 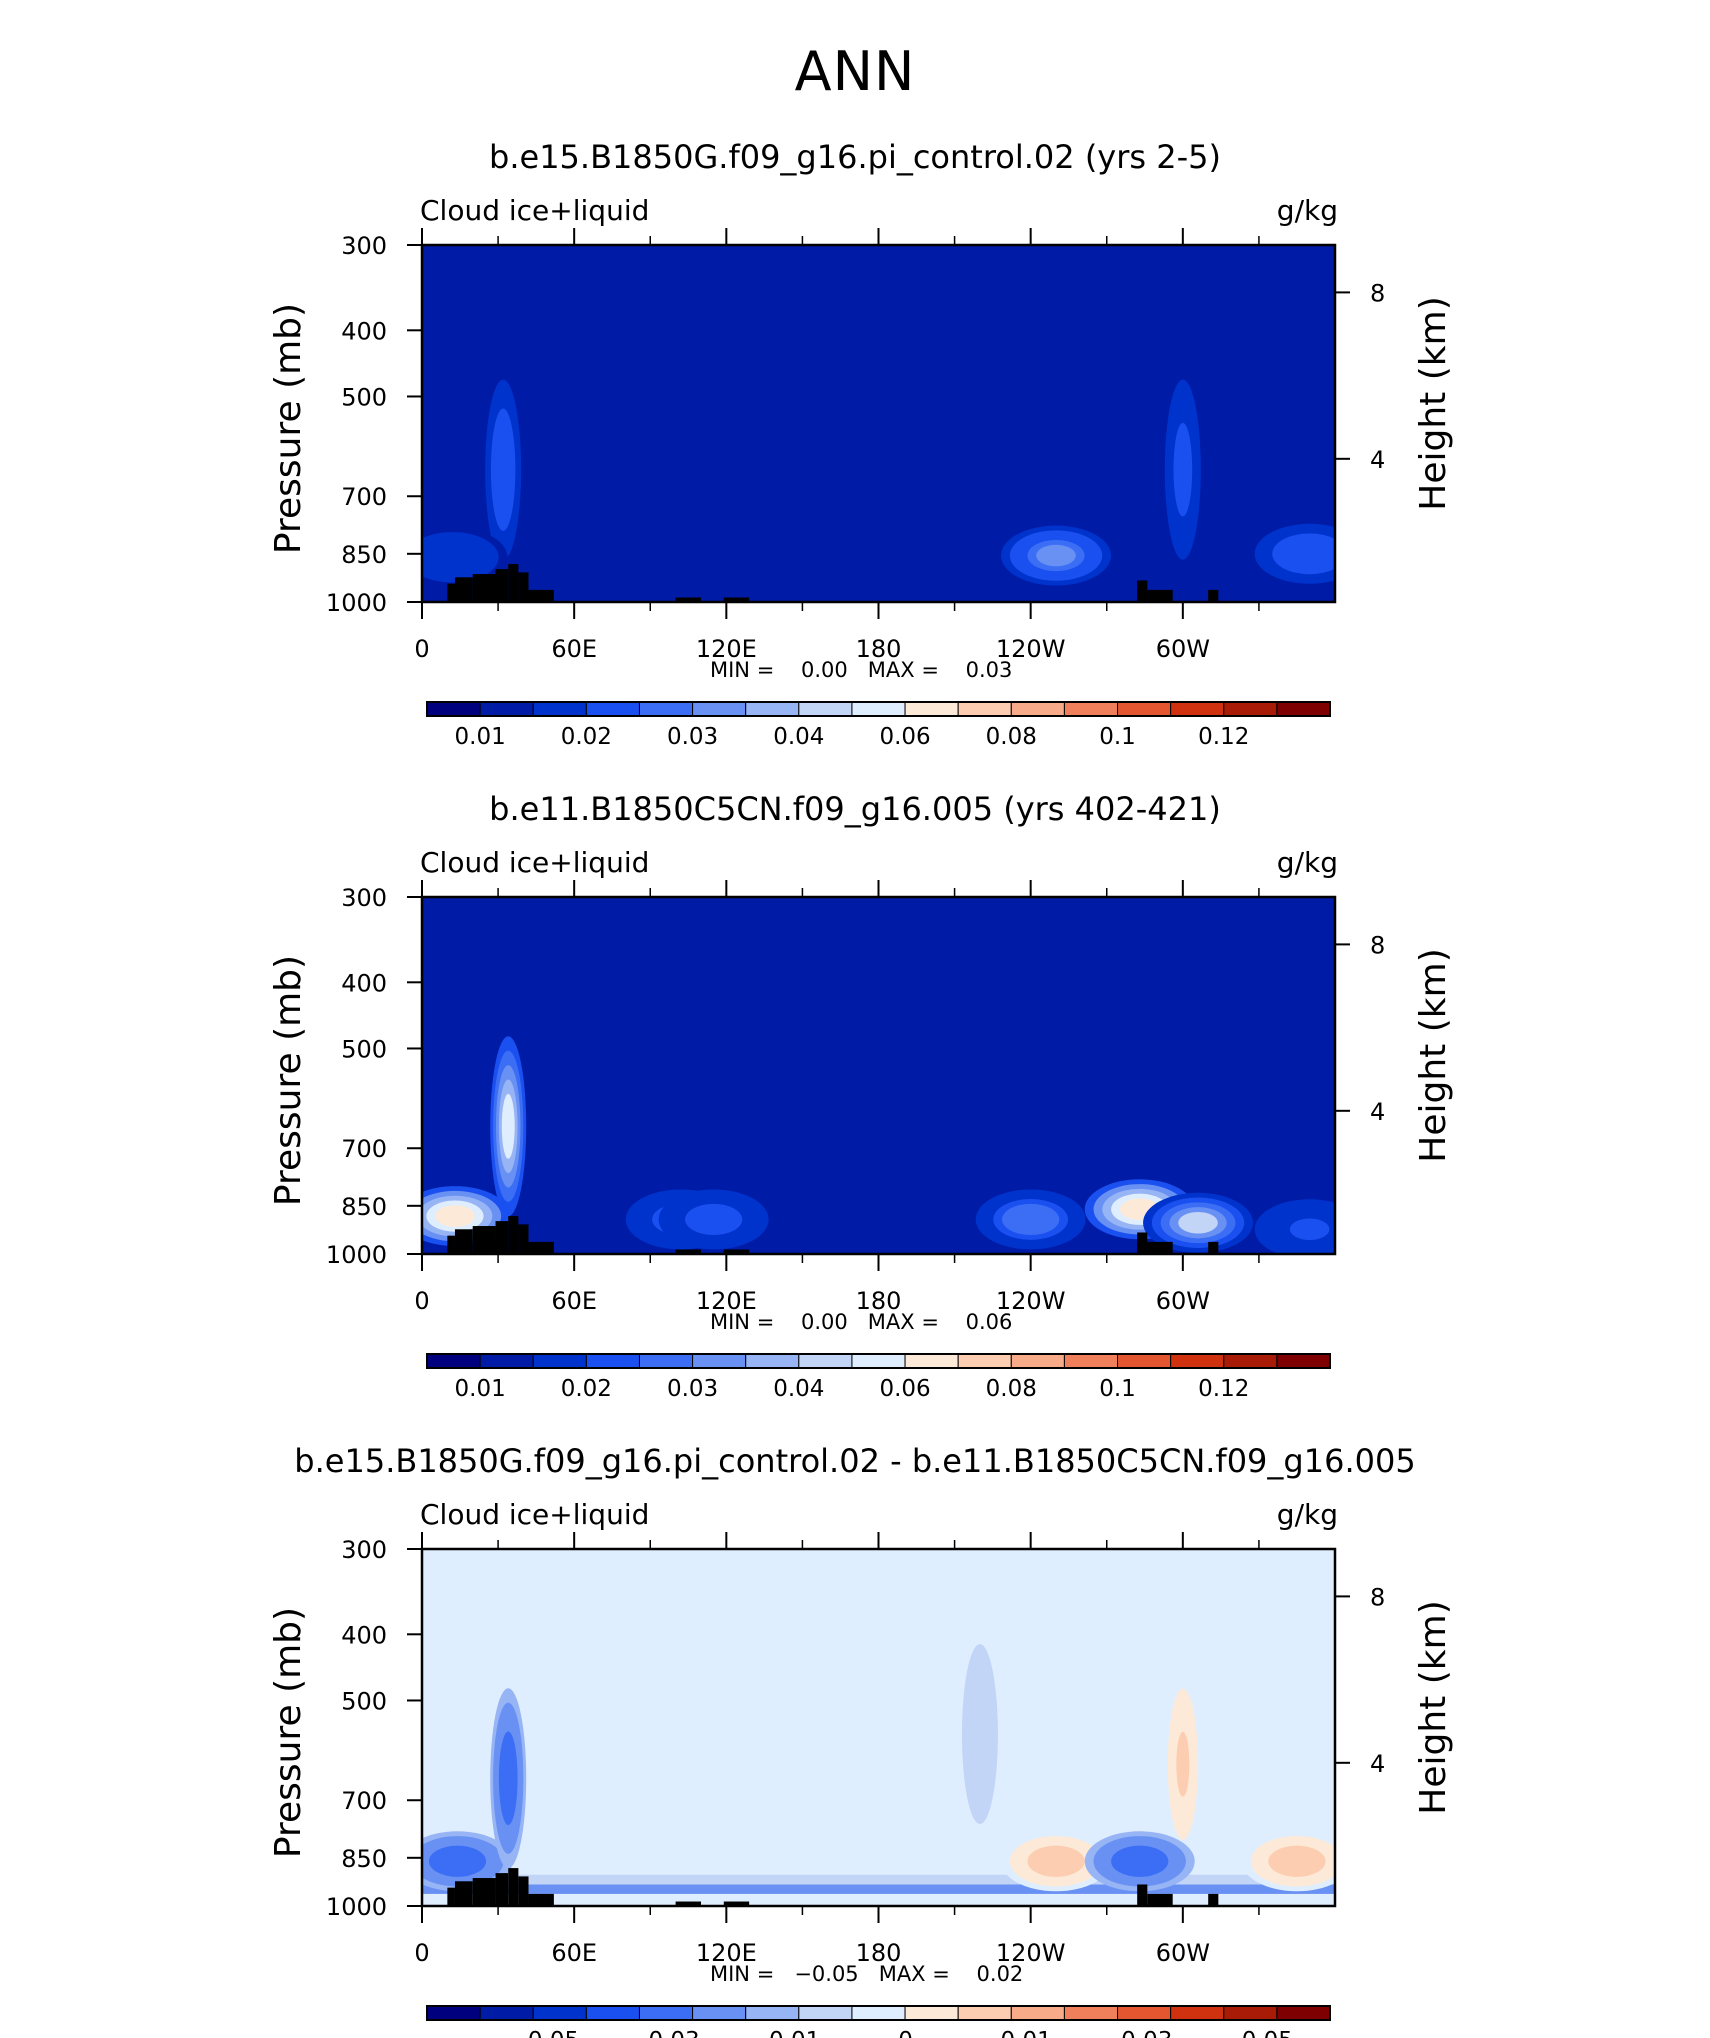 I want to click on y-axis-title: Pressure (mb), so click(x=288, y=1732).